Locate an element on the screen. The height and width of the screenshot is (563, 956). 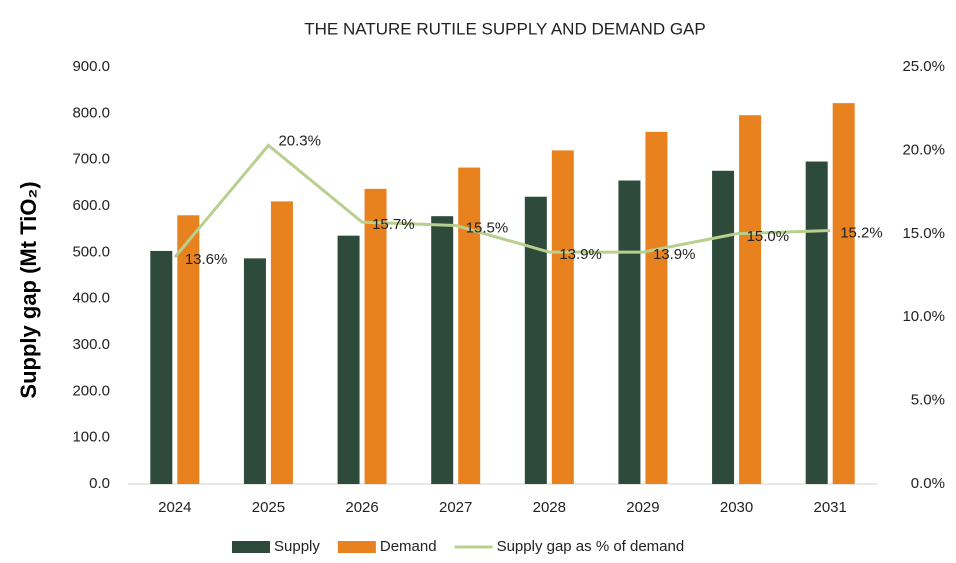
legend-label: Supply is located at coordinates (297, 546).